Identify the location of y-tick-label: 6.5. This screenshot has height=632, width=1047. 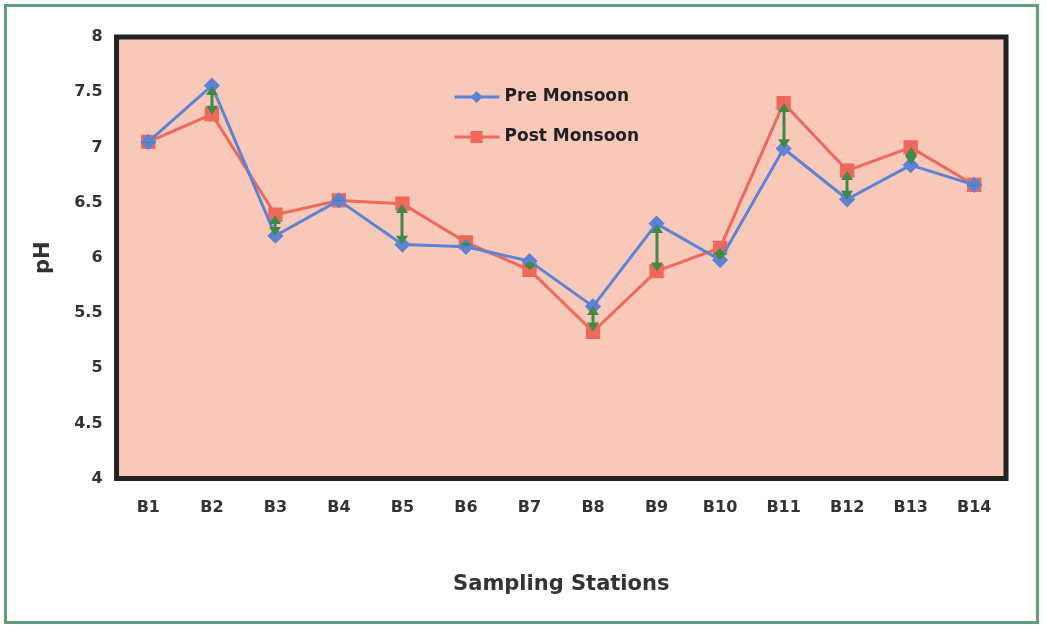
(88, 201).